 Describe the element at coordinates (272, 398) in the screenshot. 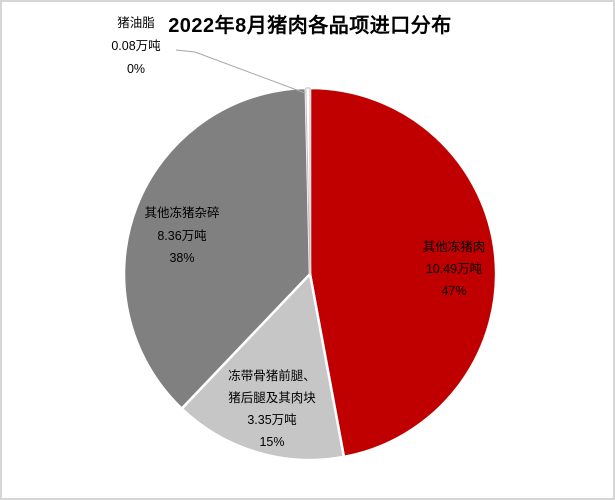

I see `slice-label-name: 猪后腿及其肉块` at that location.